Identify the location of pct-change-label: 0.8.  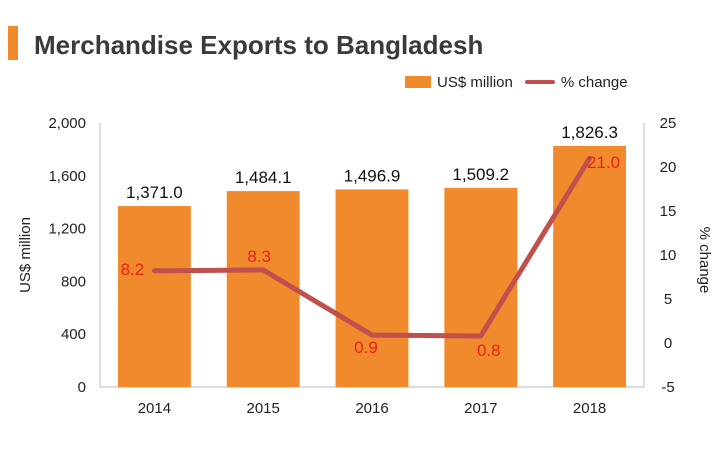
(489, 350).